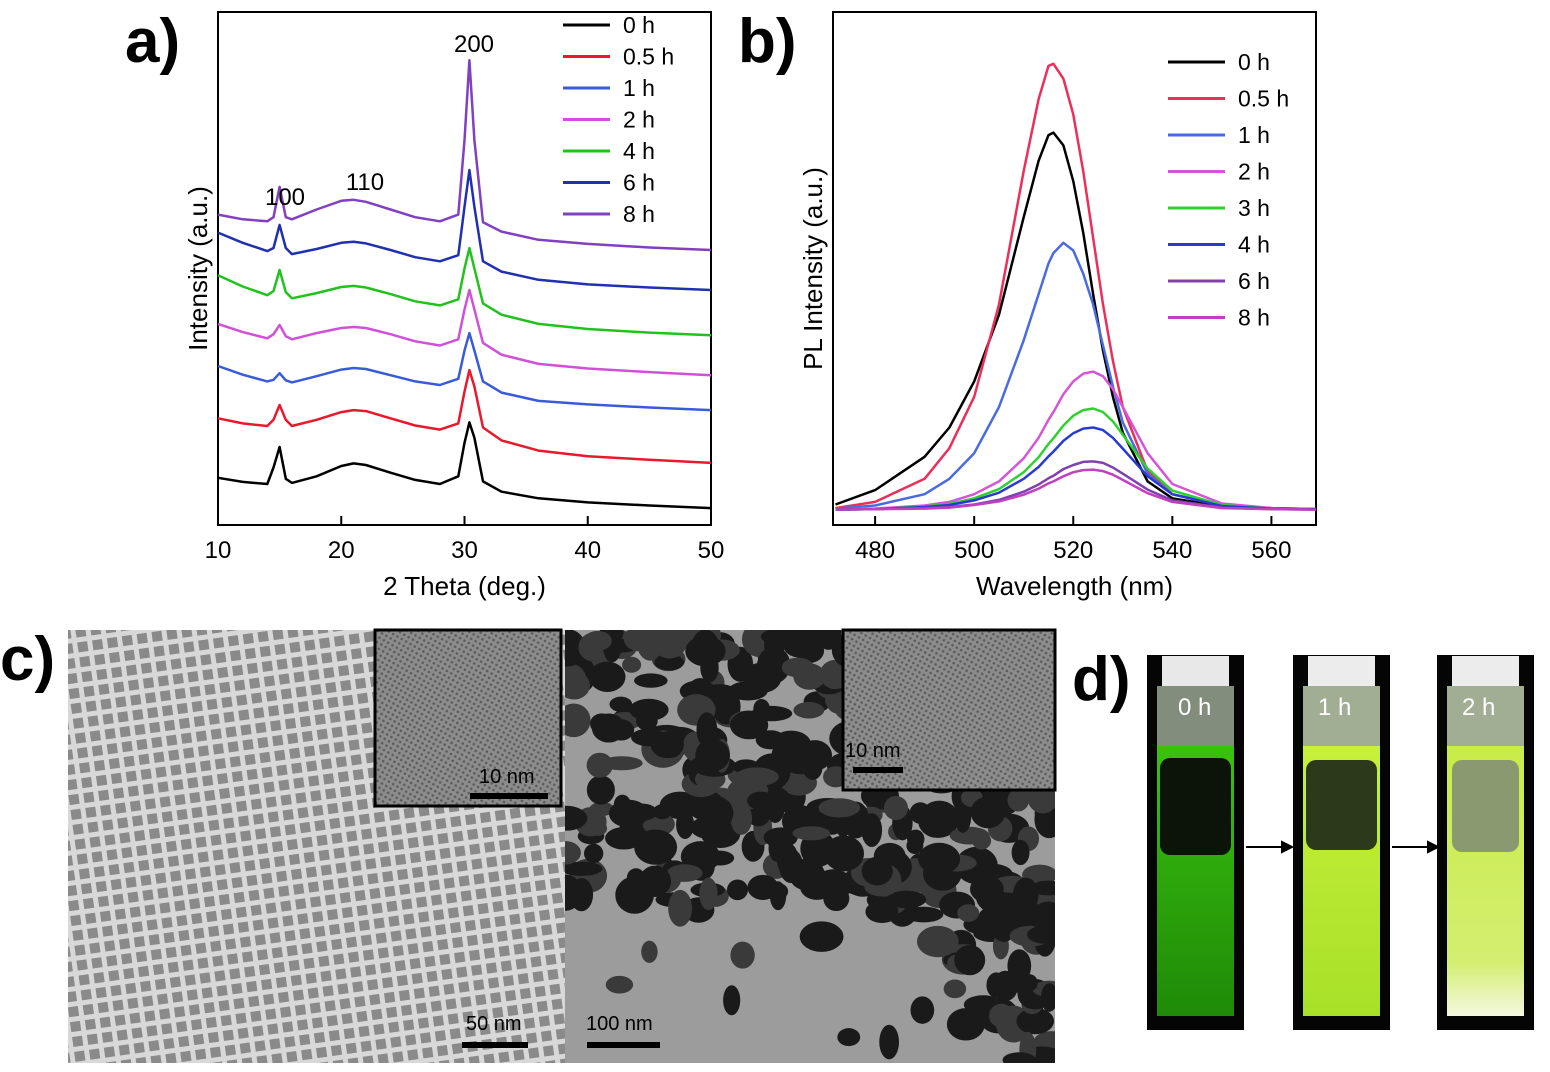 This screenshot has width=1550, height=1072. I want to click on scale-bar-label: 50 nm, so click(494, 1024).